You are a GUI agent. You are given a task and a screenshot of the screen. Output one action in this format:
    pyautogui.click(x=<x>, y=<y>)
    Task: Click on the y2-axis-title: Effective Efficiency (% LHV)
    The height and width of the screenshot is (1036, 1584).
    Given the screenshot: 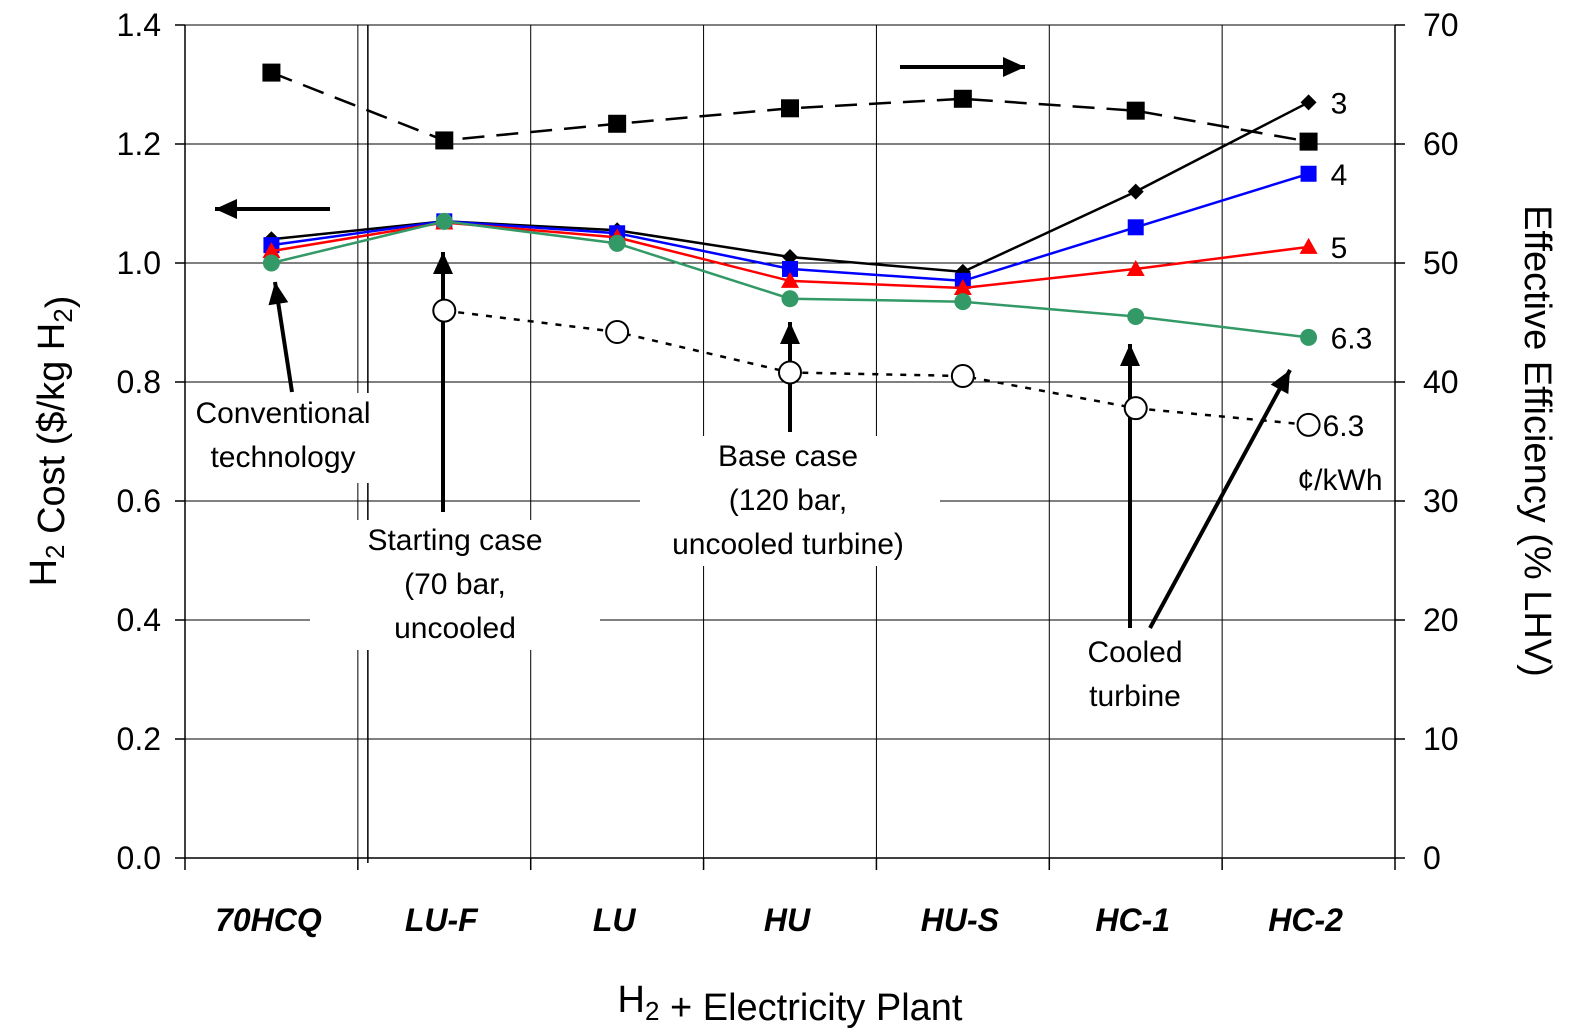 What is the action you would take?
    pyautogui.click(x=1537, y=441)
    